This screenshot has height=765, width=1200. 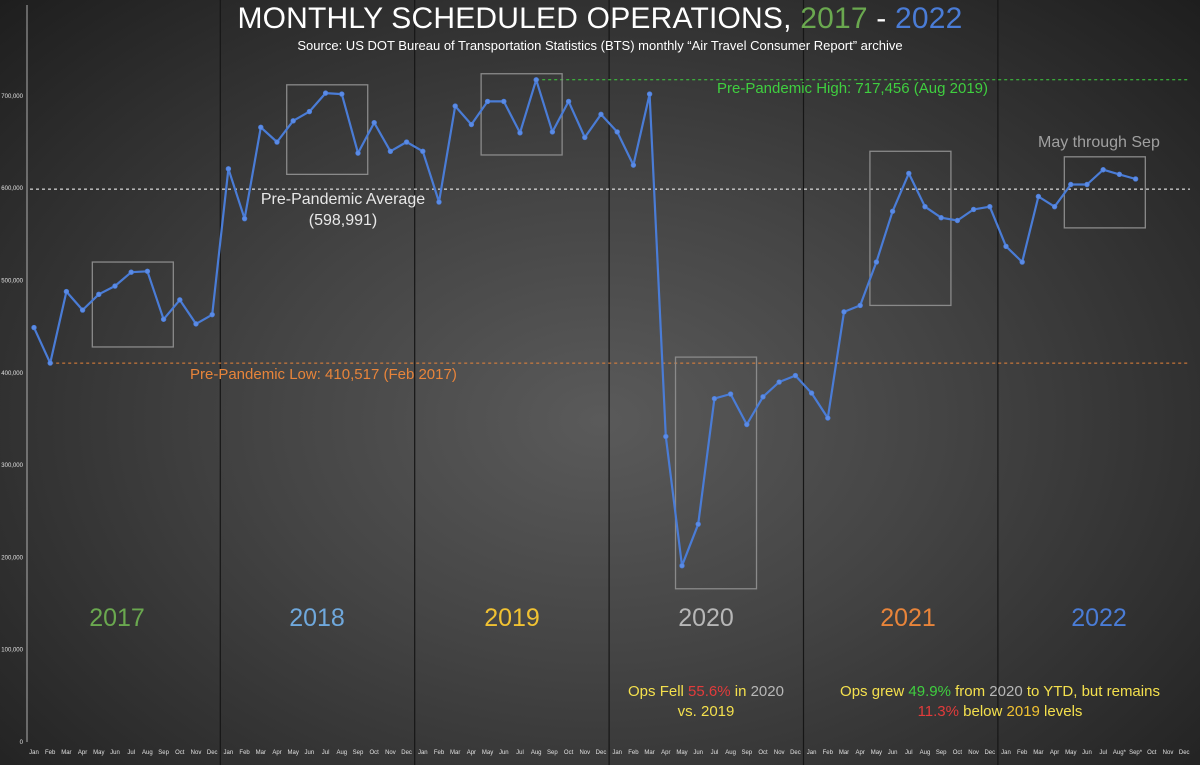 What do you see at coordinates (881, 18) in the screenshot?
I see `title-dash: -` at bounding box center [881, 18].